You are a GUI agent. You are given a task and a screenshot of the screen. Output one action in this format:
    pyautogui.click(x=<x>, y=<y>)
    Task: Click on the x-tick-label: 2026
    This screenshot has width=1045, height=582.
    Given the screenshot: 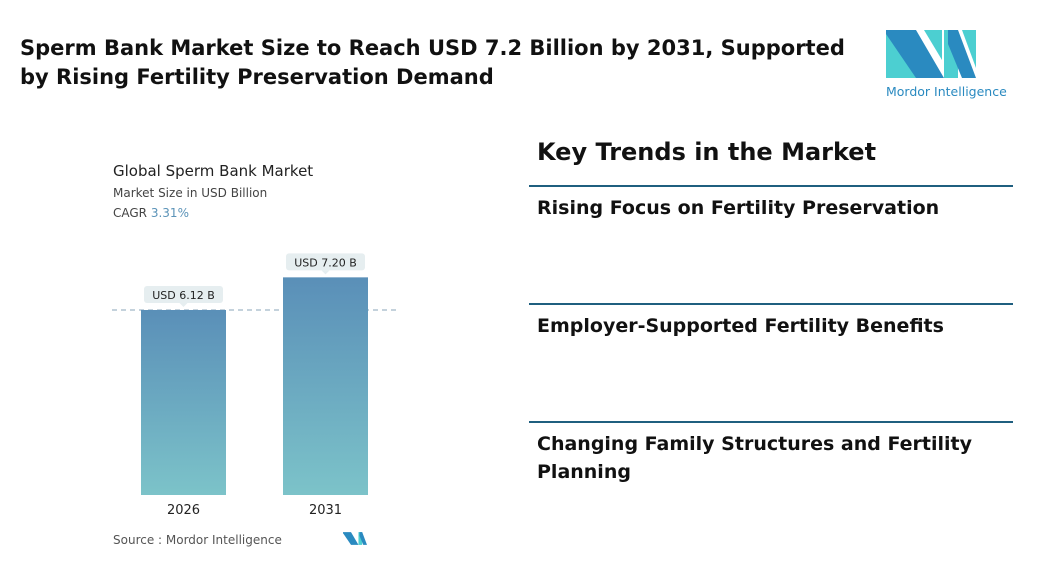 What is the action you would take?
    pyautogui.click(x=183, y=510)
    